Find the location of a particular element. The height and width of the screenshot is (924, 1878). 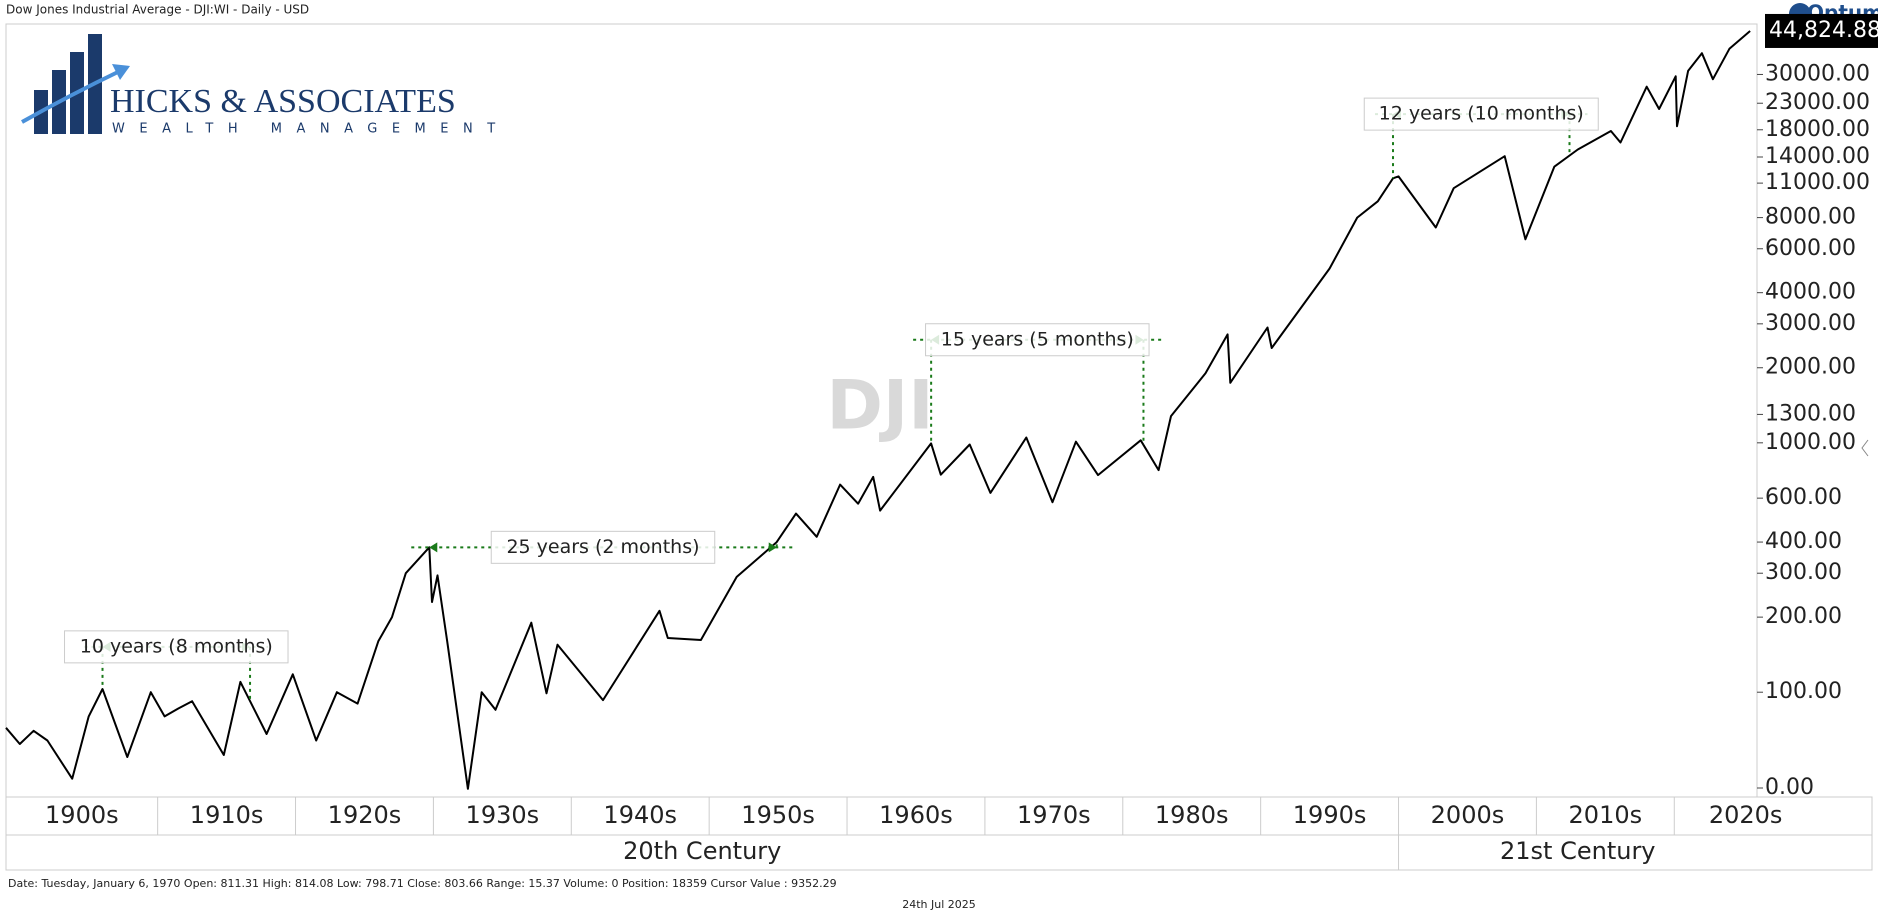

x-tick-label: 1960s is located at coordinates (916, 815).